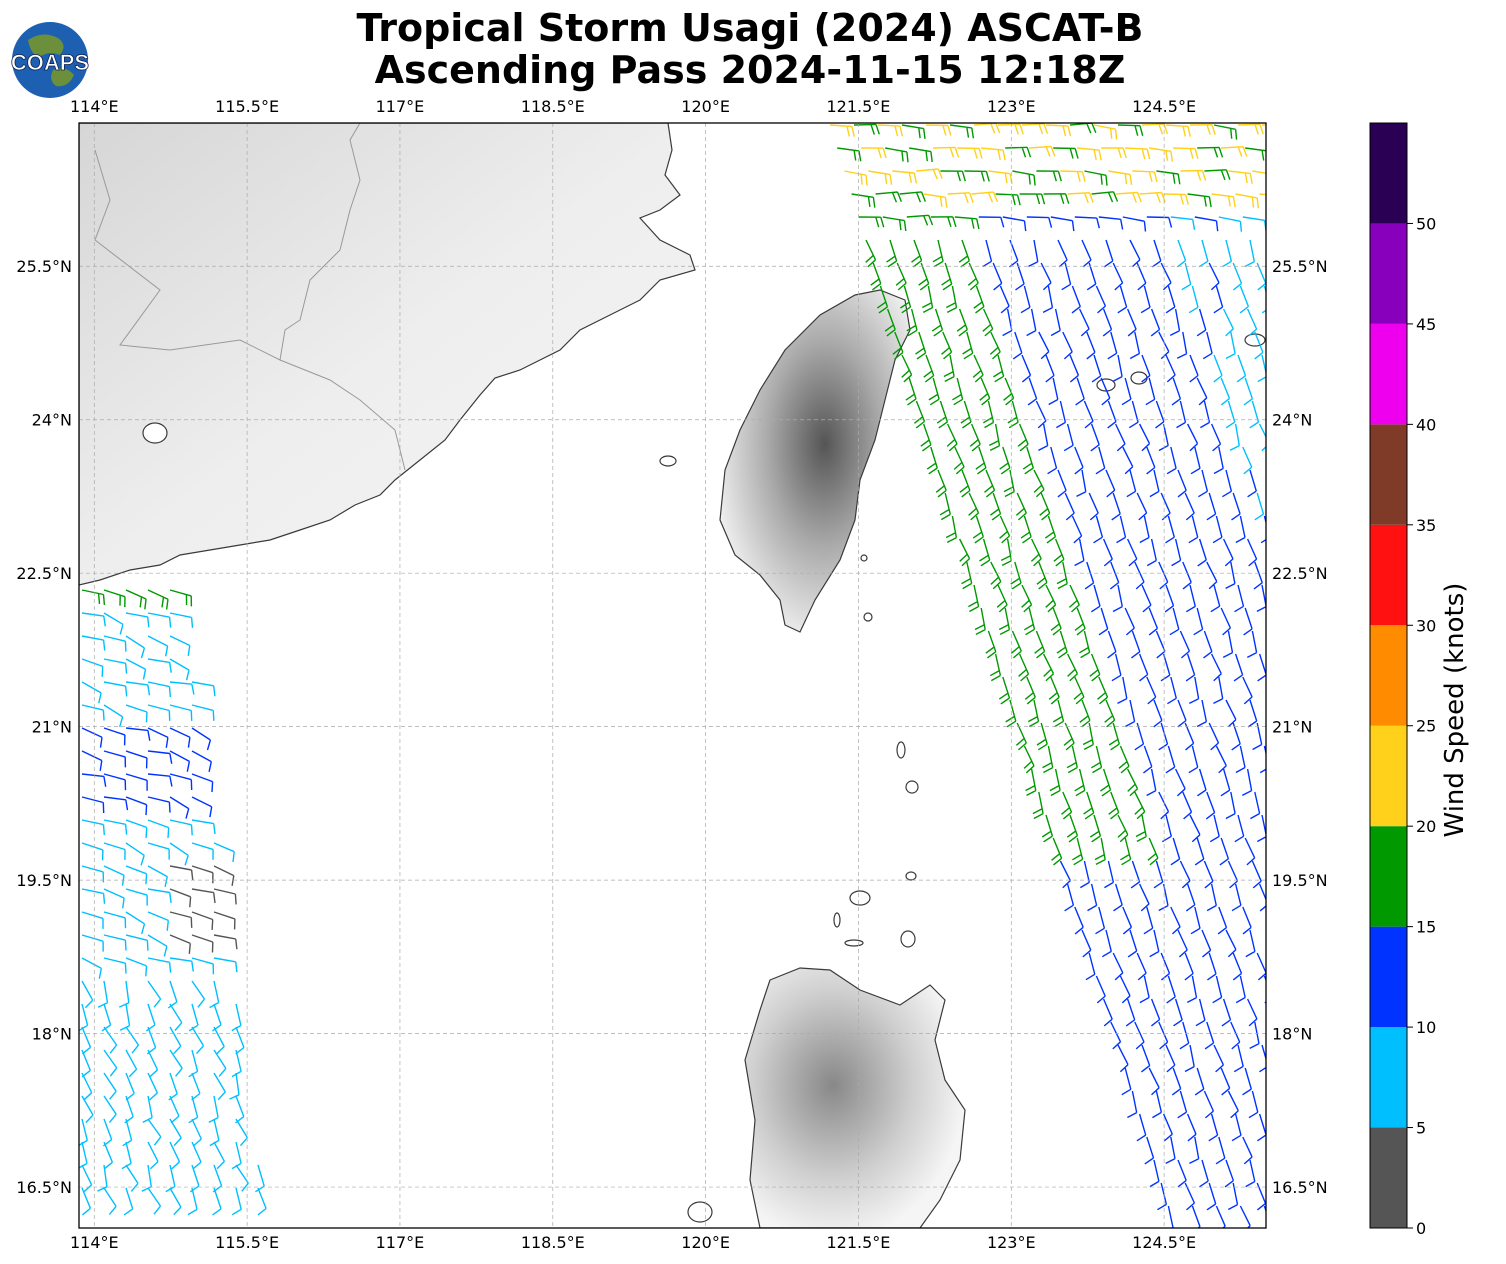 This screenshot has height=1264, width=1506. Describe the element at coordinates (1426, 424) in the screenshot. I see `colorbar-tick: 40` at that location.